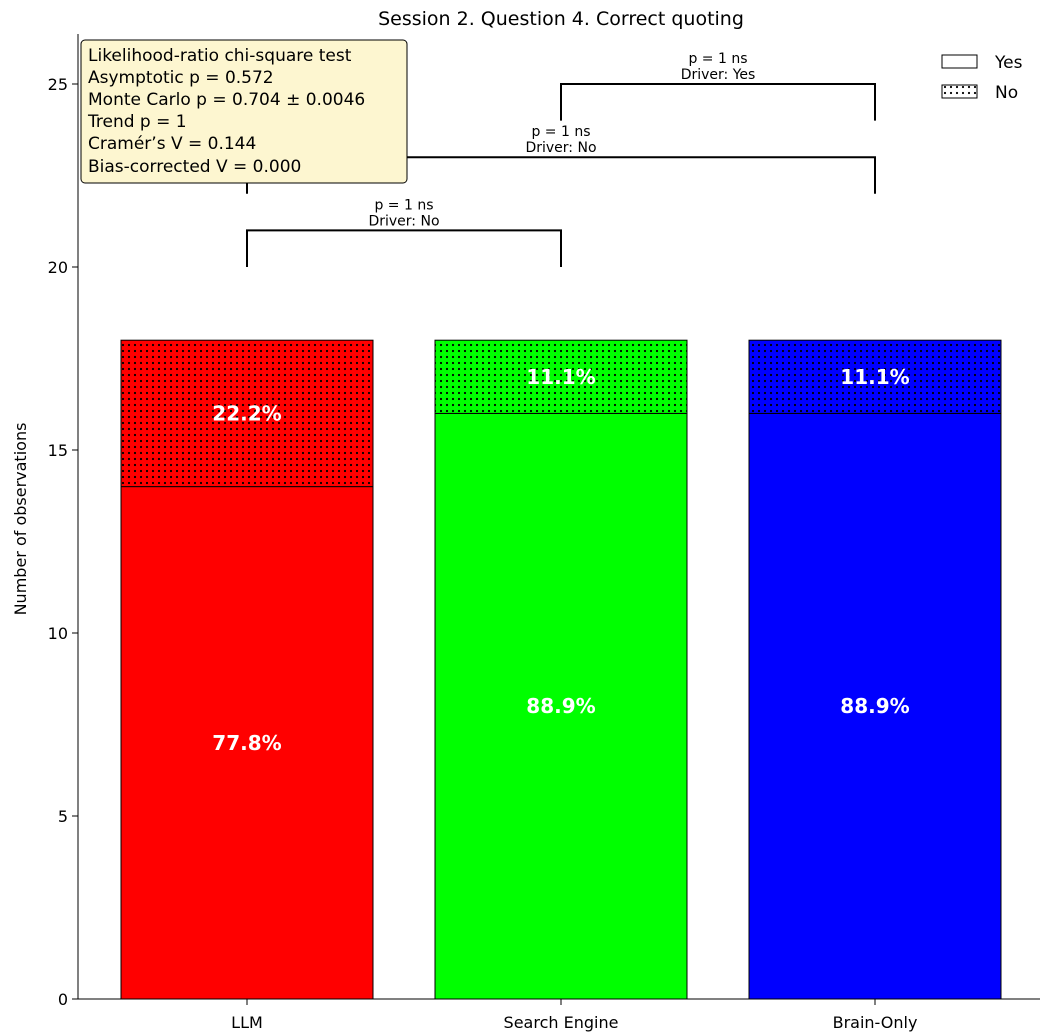 Image resolution: width=1040 pixels, height=1034 pixels. Describe the element at coordinates (226, 100) in the screenshot. I see `stats-line: Monte Carlo p = 0.704 ± 0.0046` at that location.